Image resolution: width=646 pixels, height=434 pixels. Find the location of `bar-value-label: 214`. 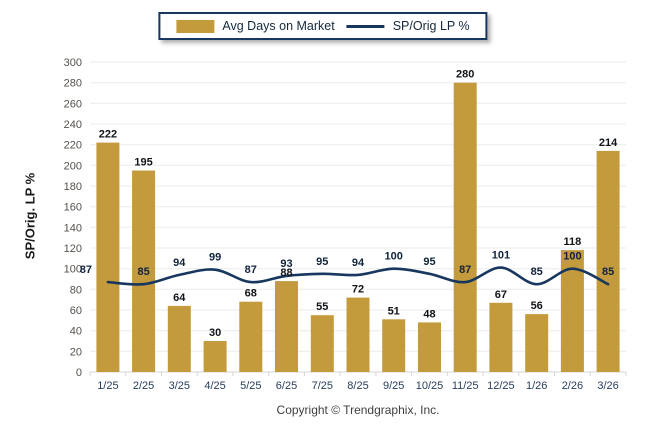

bar-value-label: 214 is located at coordinates (608, 143).